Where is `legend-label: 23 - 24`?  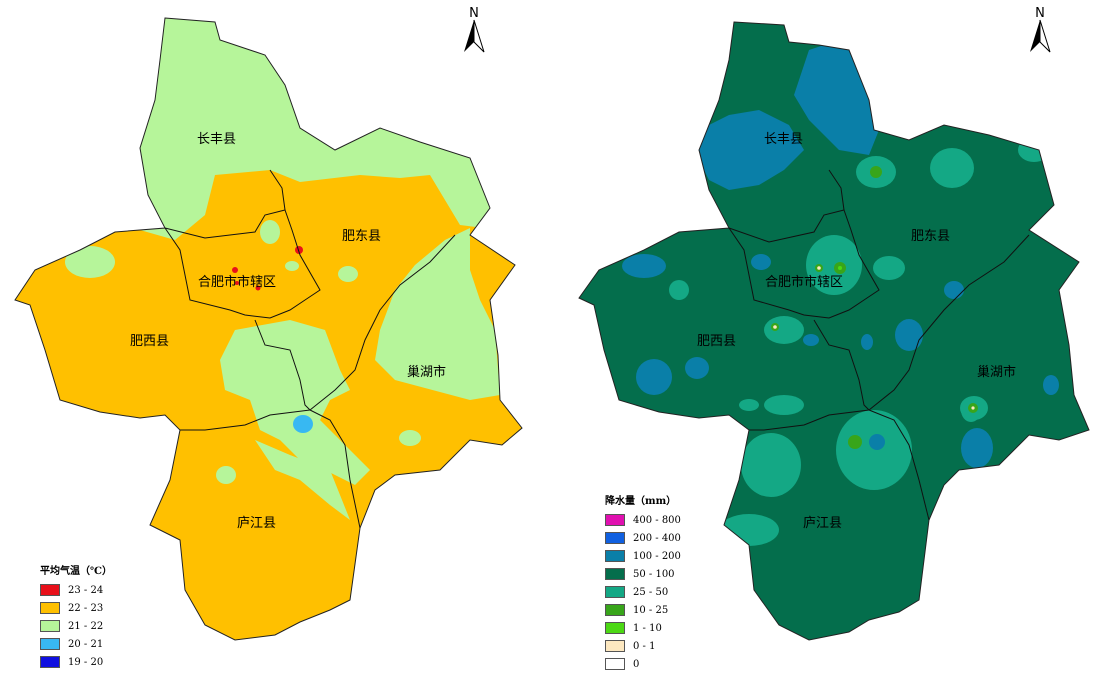 legend-label: 23 - 24 is located at coordinates (86, 590).